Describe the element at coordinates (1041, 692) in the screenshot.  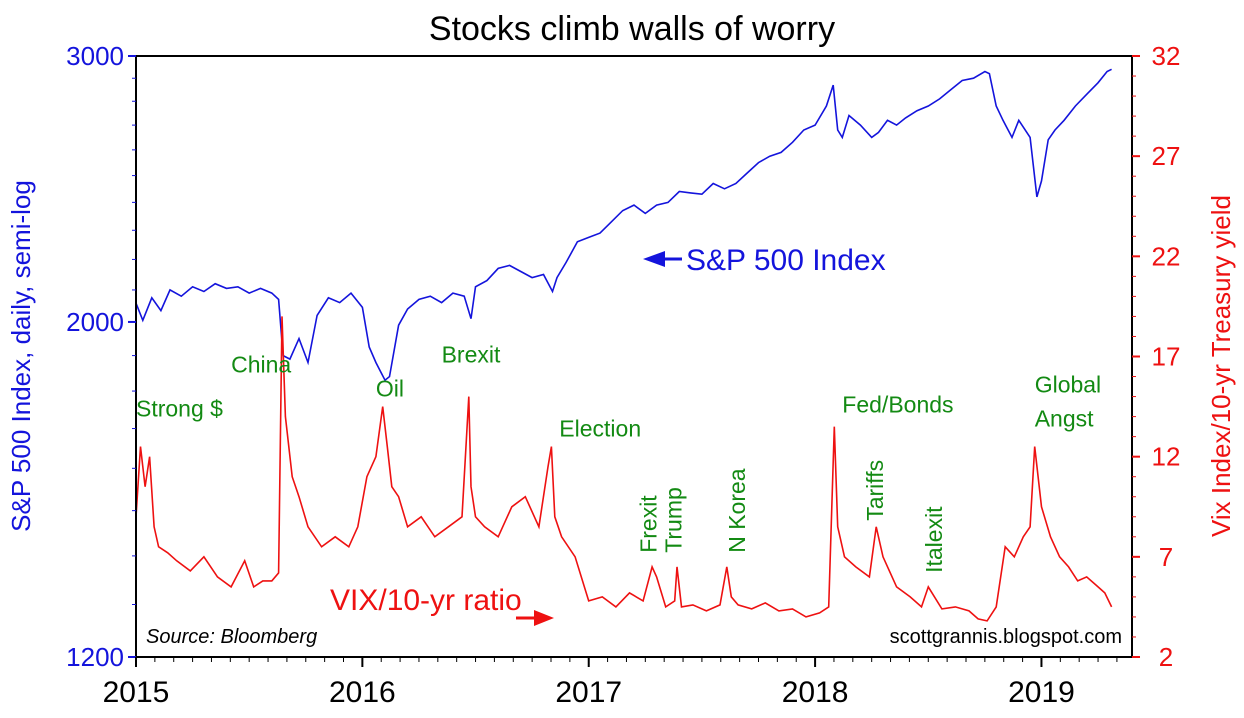
I see `x-tick-label: 2019` at that location.